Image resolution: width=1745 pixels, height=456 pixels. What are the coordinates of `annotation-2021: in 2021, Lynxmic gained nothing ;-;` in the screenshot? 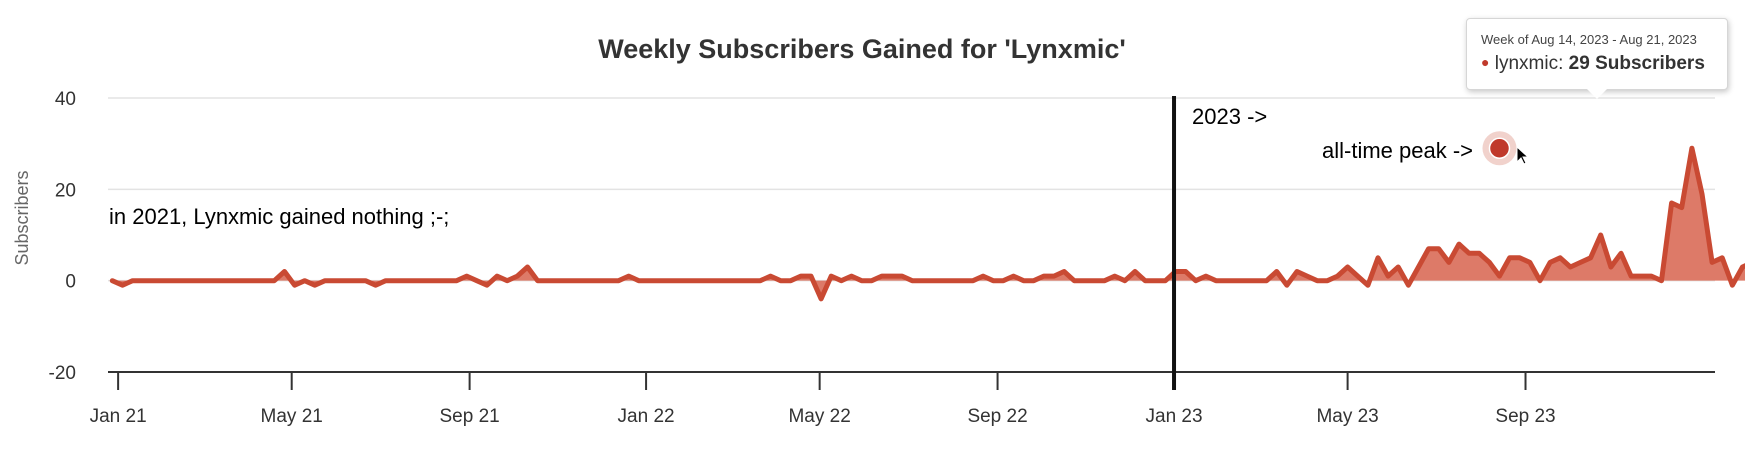 It's located at (279, 216).